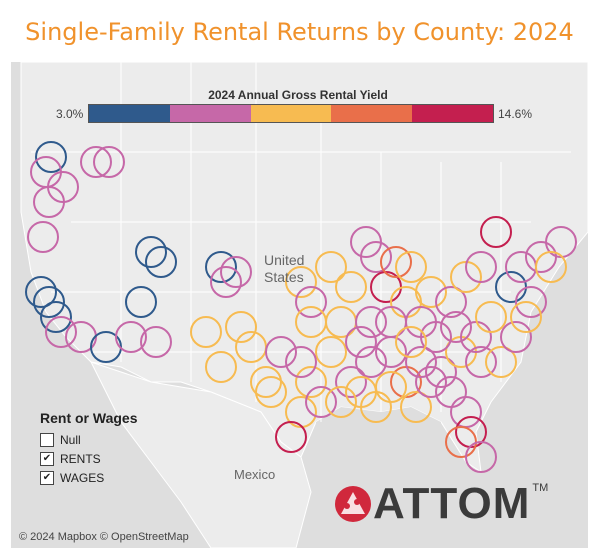  What do you see at coordinates (255, 474) in the screenshot?
I see `mexico-country-label: Mexico` at bounding box center [255, 474].